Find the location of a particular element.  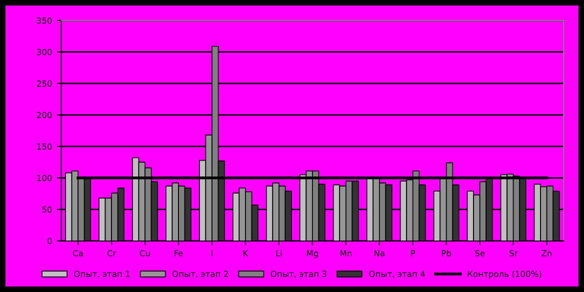

y-tick-label: 350 is located at coordinates (44, 20).